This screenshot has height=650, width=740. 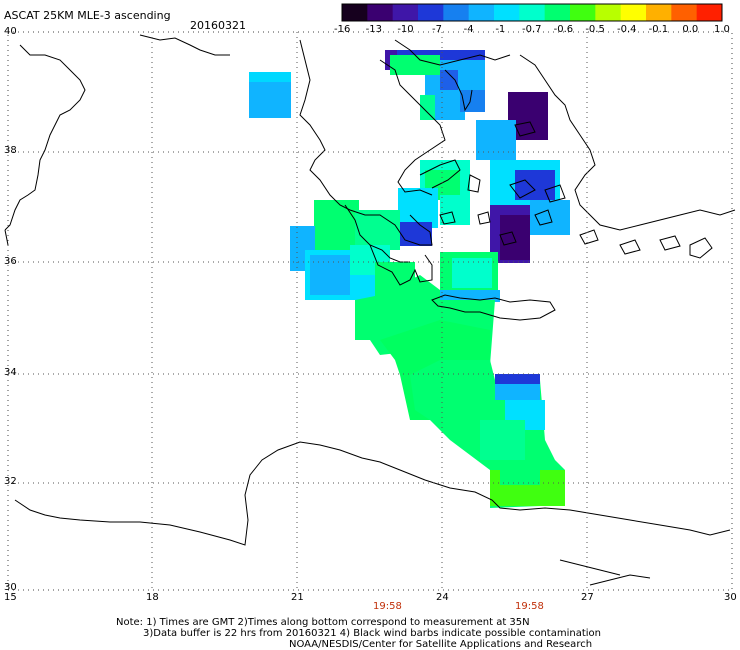 I want to click on time-label-2: 19:58, so click(x=529, y=606).